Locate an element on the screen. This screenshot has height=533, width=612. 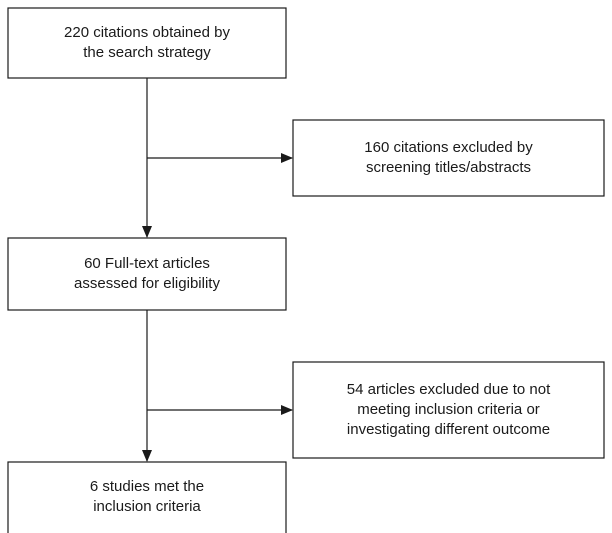
box-text: screening titles/abstracts is located at coordinates (448, 167).